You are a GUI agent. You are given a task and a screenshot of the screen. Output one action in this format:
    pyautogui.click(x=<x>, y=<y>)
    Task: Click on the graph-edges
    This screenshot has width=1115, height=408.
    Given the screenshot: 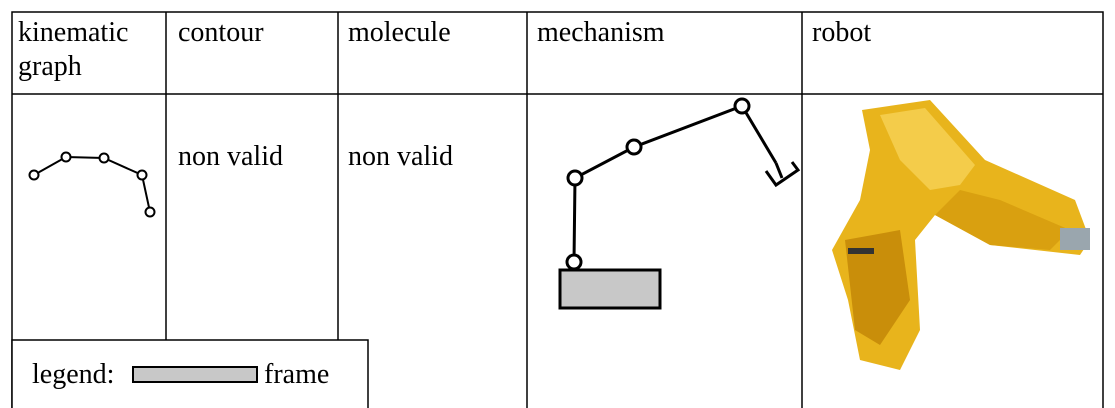 What is the action you would take?
    pyautogui.click(x=92, y=184)
    